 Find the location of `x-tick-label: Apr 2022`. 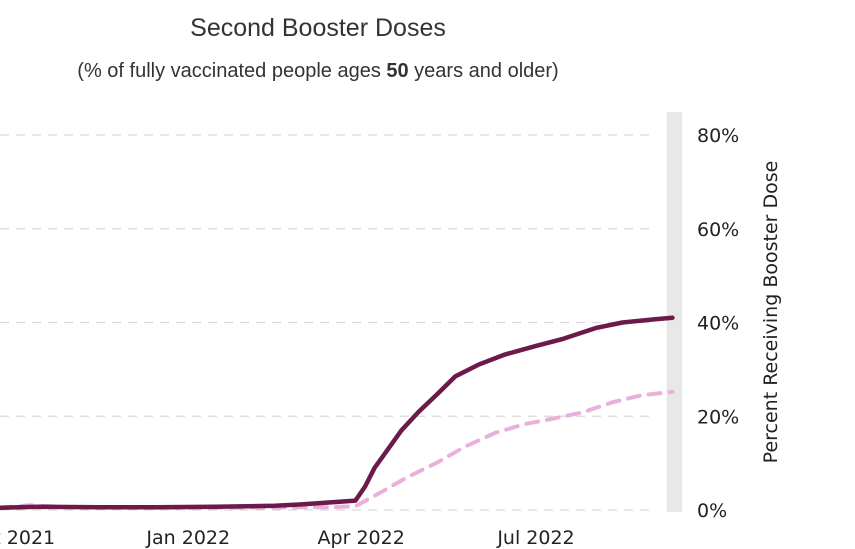

x-tick-label: Apr 2022 is located at coordinates (361, 538).